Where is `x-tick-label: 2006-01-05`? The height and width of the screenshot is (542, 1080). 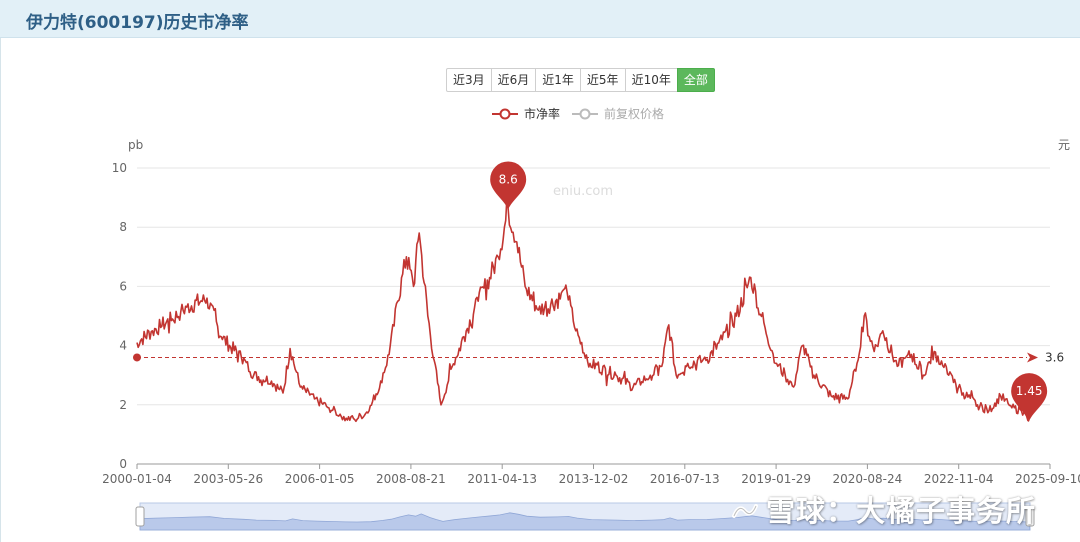
x-tick-label: 2006-01-05 is located at coordinates (320, 479).